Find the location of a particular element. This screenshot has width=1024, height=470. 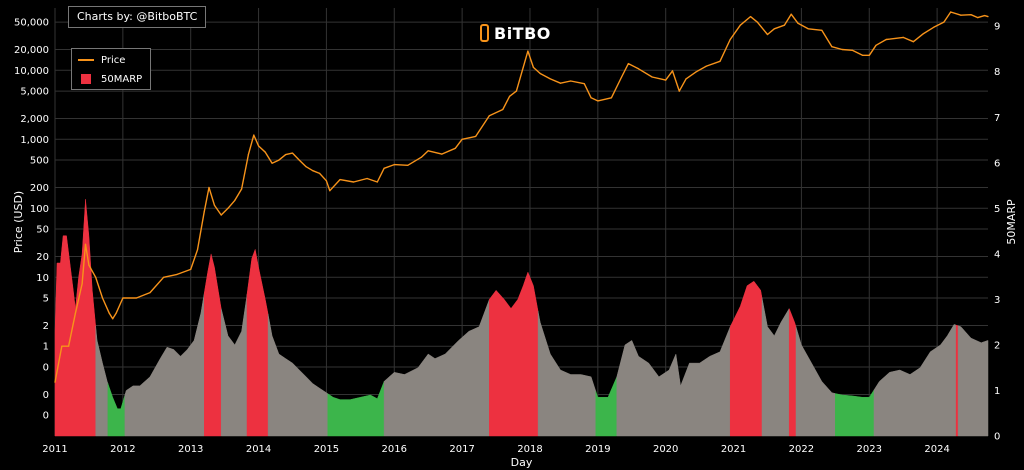

y-tick-label: 100 is located at coordinates (39, 209).